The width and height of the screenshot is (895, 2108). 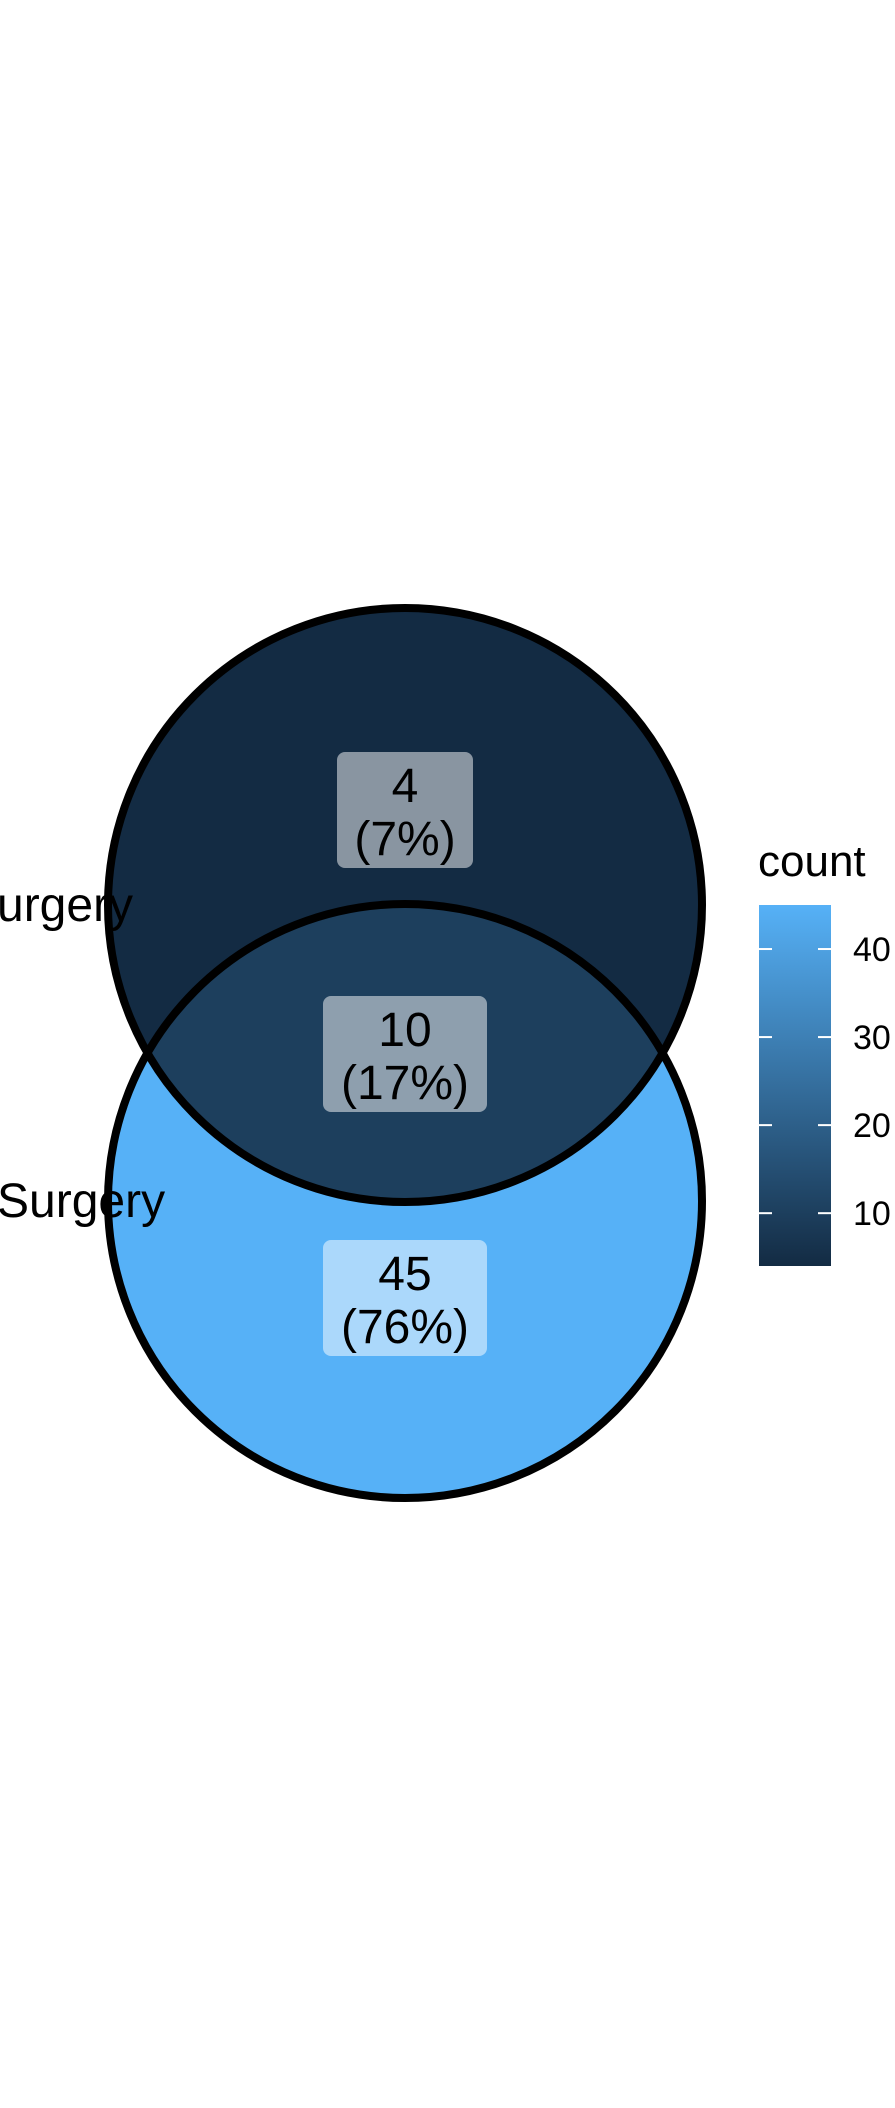 I want to click on set2-only-label: 45 (76%), so click(x=405, y=1298).